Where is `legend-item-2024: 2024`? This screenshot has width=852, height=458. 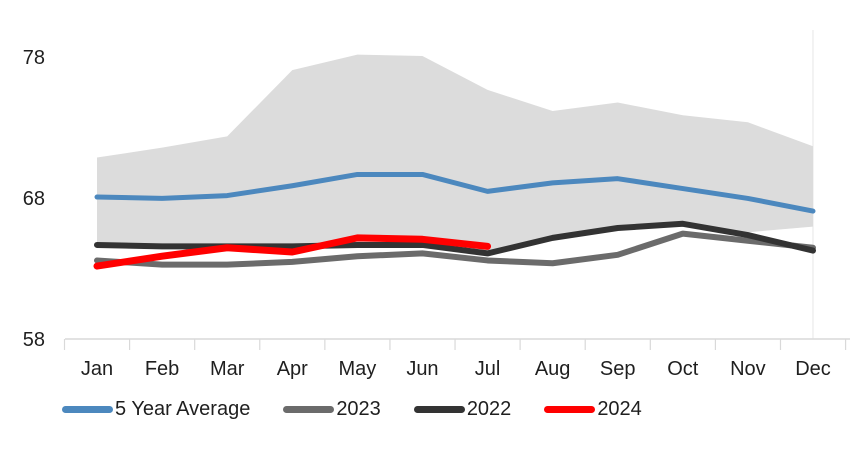 legend-item-2024: 2024 is located at coordinates (593, 409).